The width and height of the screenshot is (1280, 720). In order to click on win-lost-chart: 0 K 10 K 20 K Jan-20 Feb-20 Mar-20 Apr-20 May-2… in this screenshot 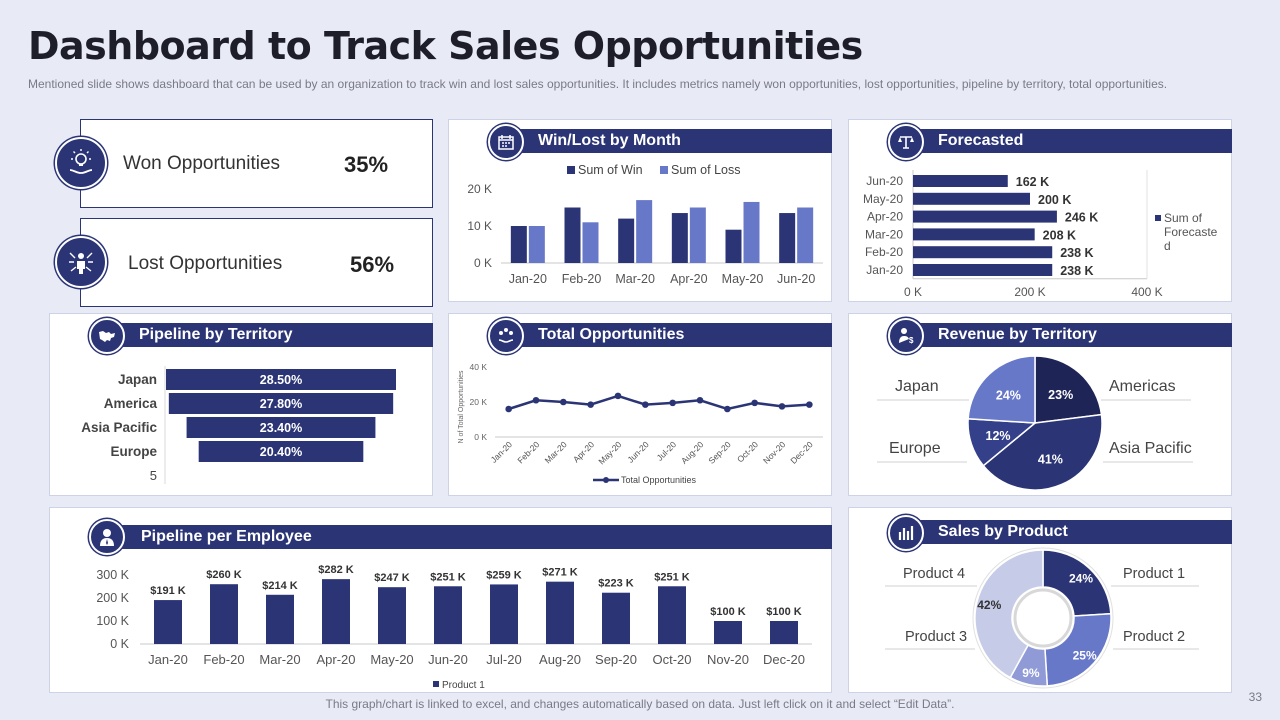, I will do `click(645, 224)`.